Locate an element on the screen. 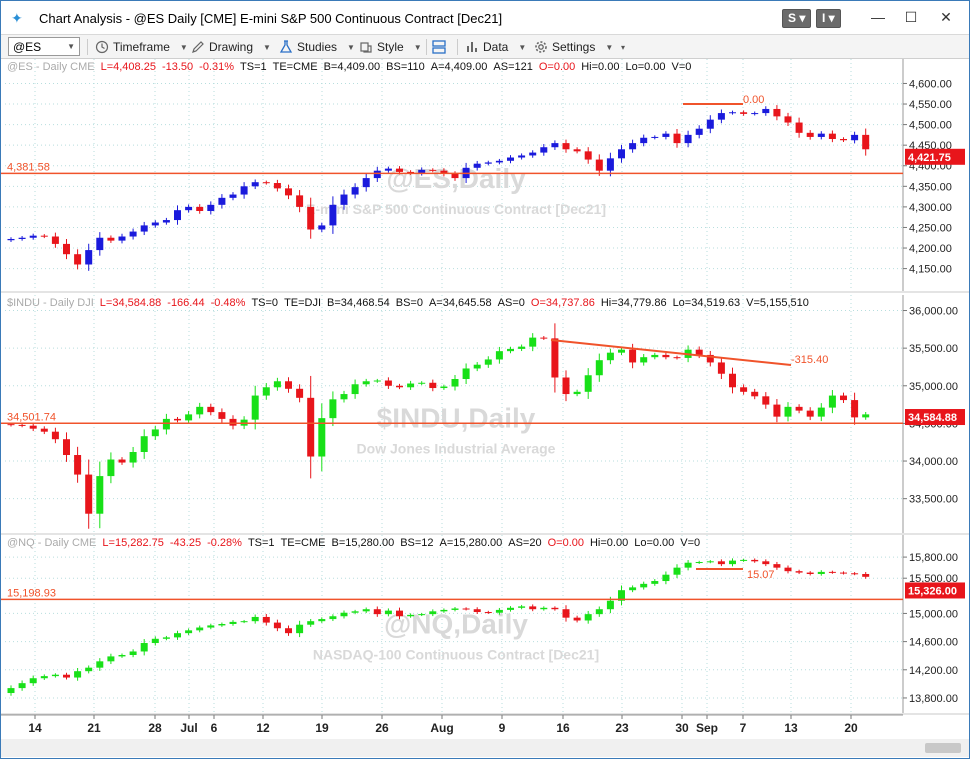  maximize-icon: ☐ is located at coordinates (911, 17).